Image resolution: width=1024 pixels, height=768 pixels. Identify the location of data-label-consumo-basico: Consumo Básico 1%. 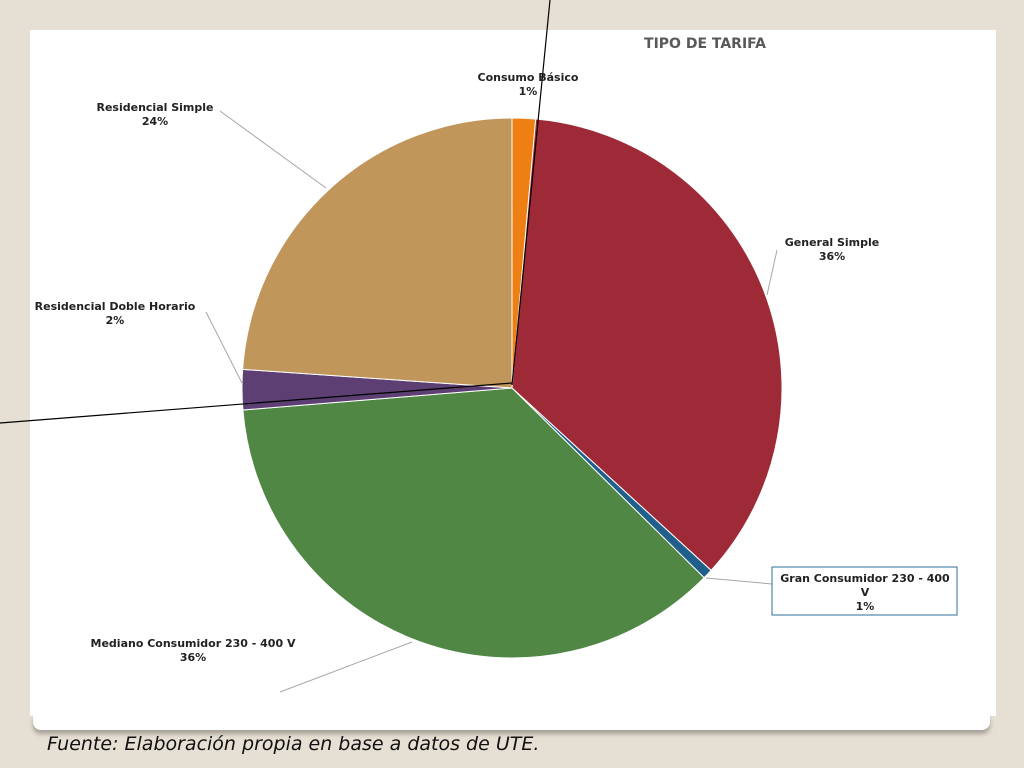
(528, 84).